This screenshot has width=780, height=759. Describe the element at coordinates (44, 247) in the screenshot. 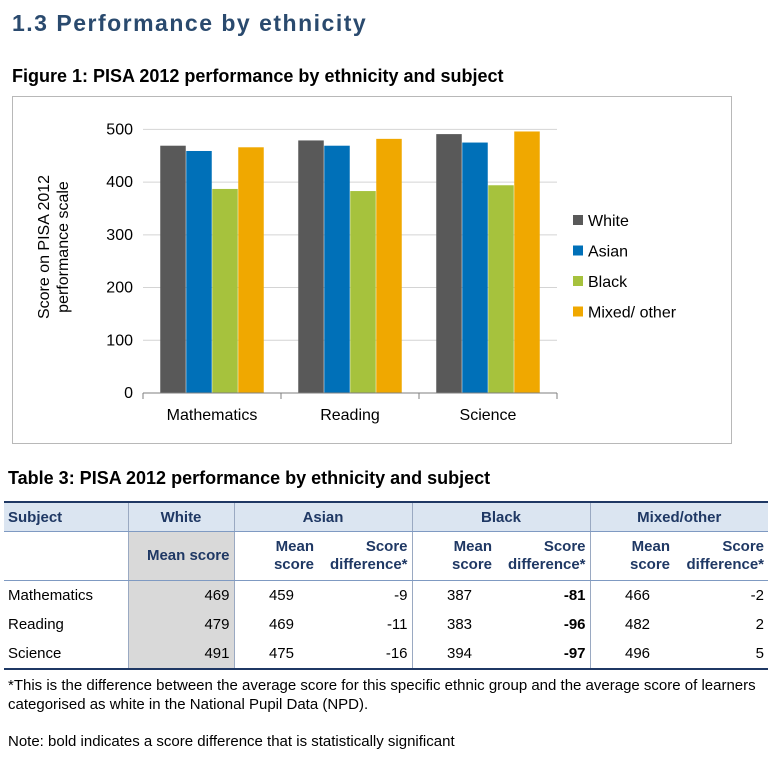

I see `y-axis-label: Score on PISA 2012` at that location.